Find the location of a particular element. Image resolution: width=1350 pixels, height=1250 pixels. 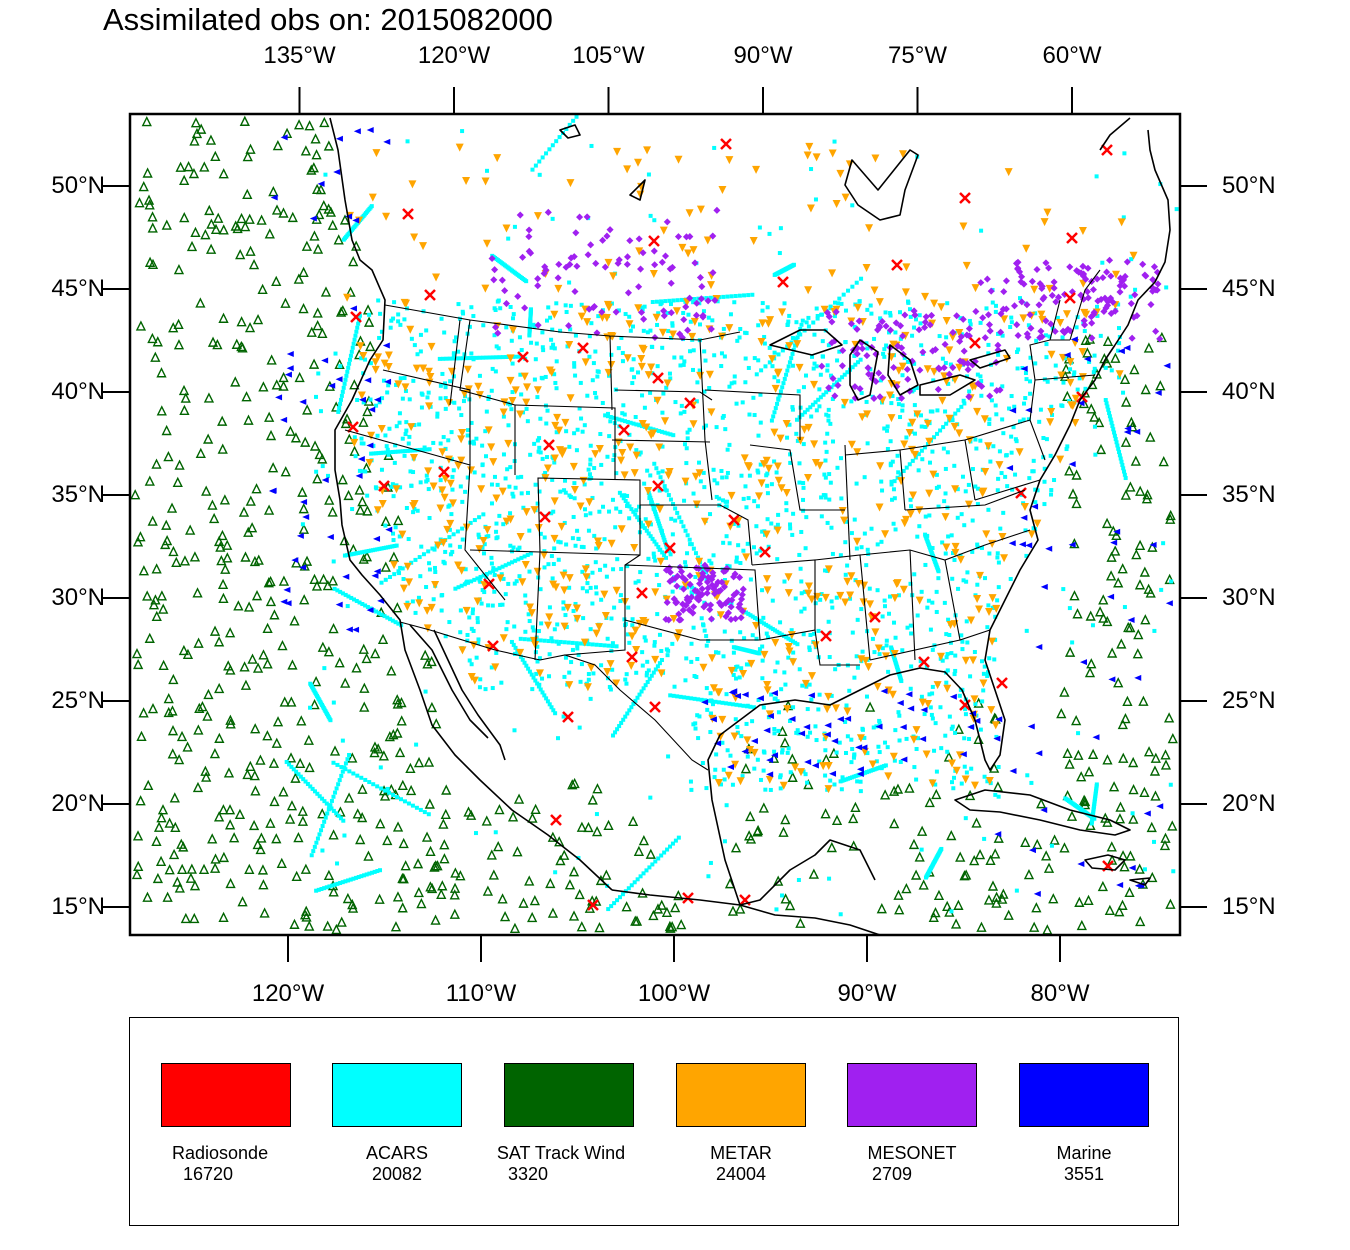

top-longitude-label: 90°W is located at coordinates (763, 55).